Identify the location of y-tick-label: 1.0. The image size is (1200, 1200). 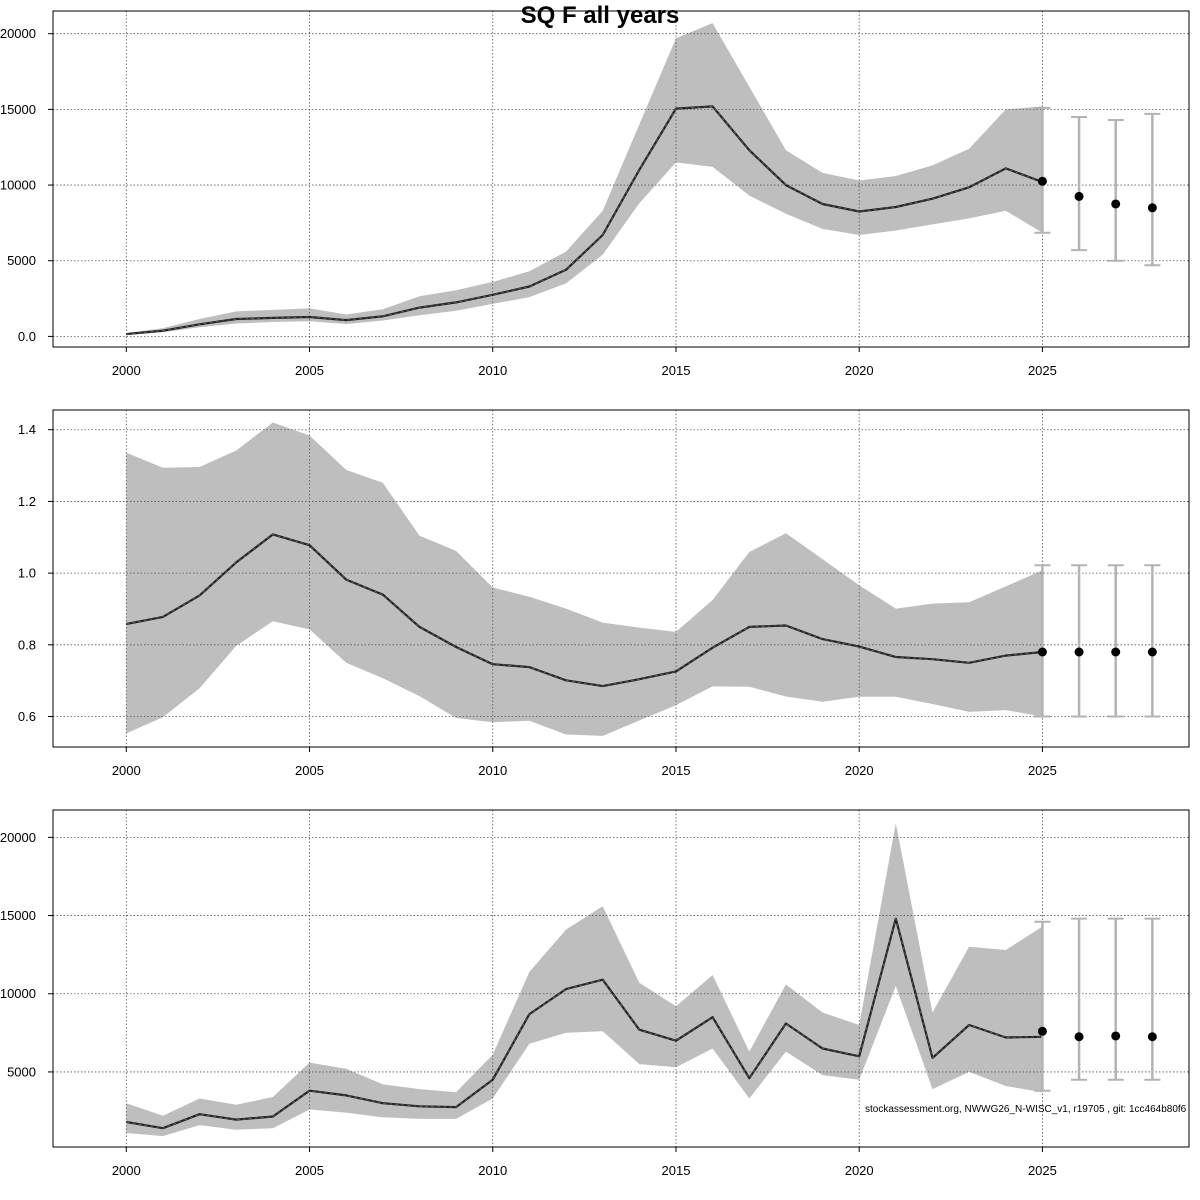
(27, 573).